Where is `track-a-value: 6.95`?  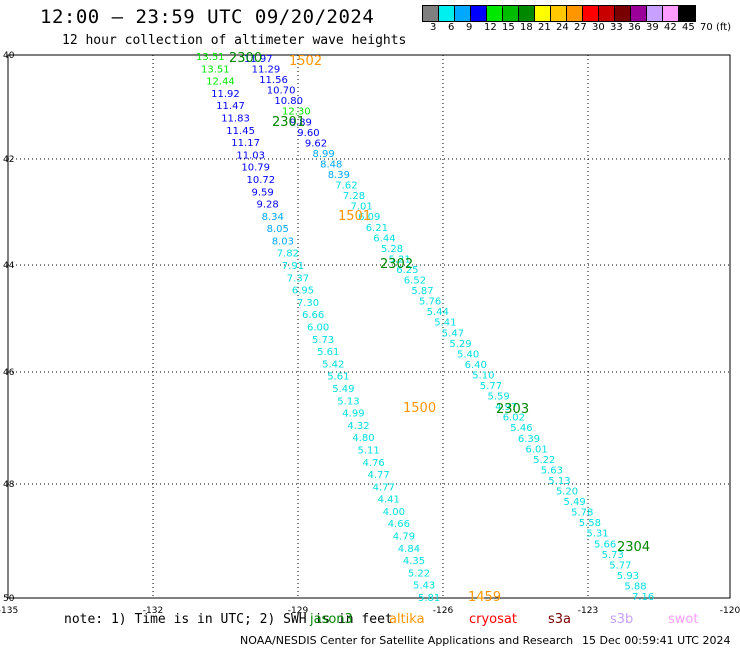
track-a-value: 6.95 is located at coordinates (303, 291).